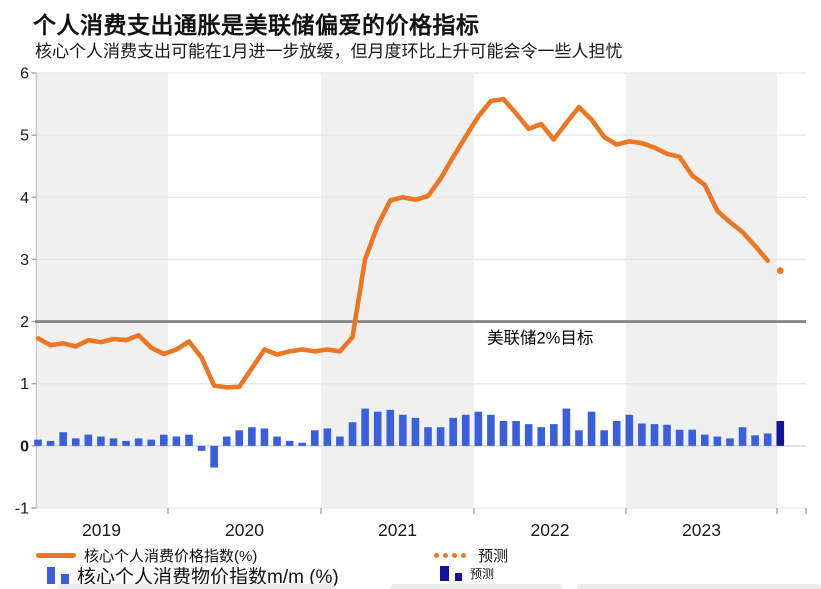 This screenshot has width=821, height=589. What do you see at coordinates (467, 573) in the screenshot?
I see `legend-item-bar-forecast: 预测` at bounding box center [467, 573].